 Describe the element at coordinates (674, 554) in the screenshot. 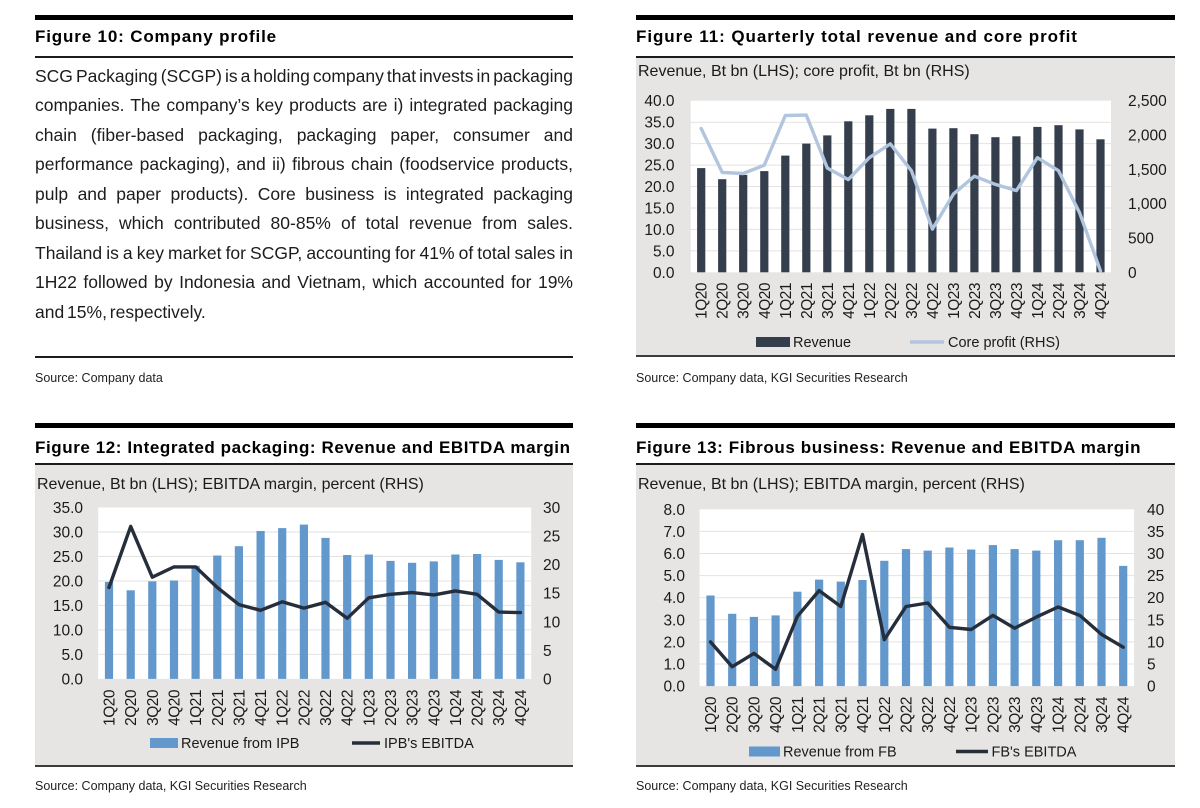

I see `svg-text: 6.0` at that location.